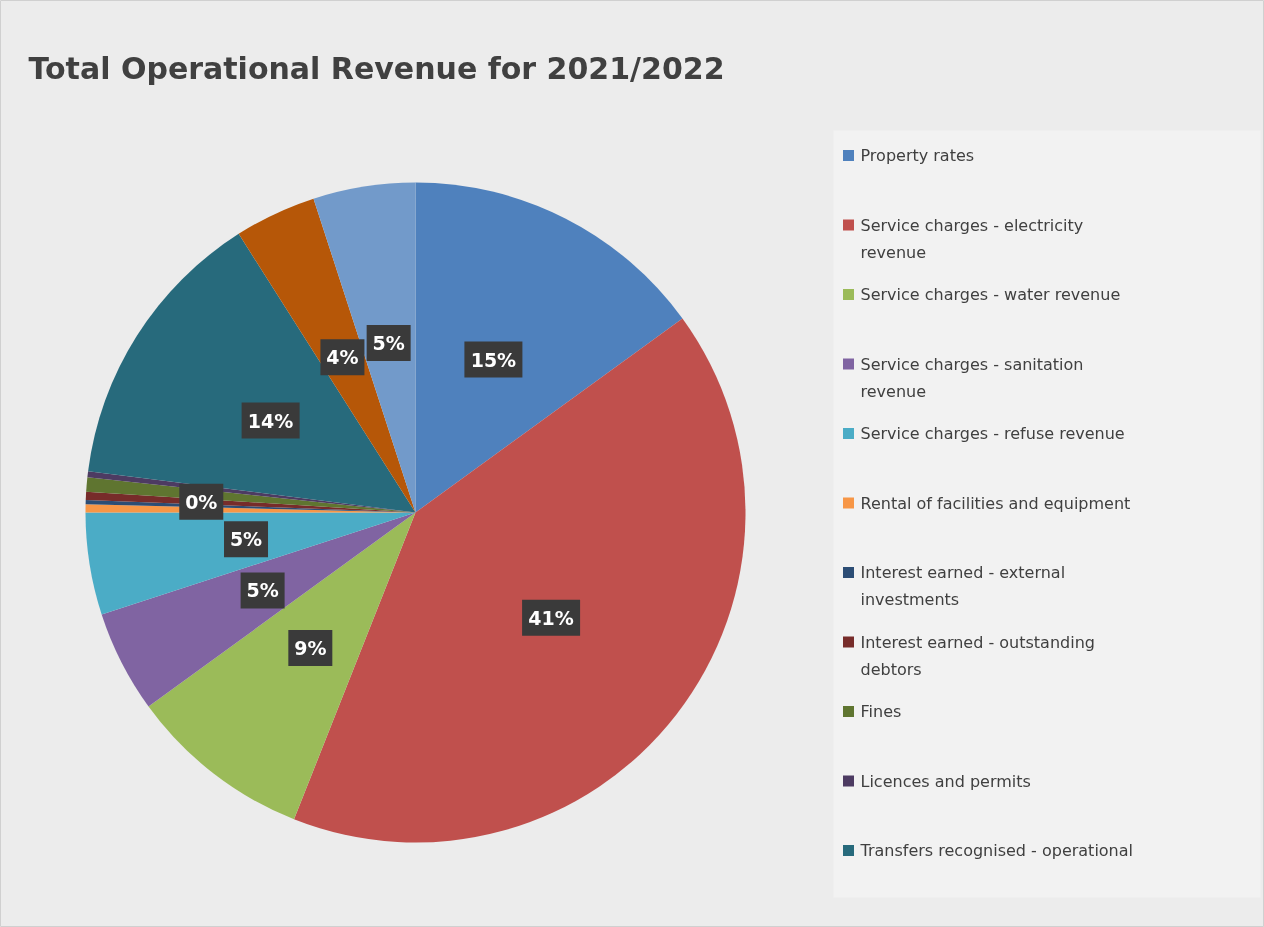  Describe the element at coordinates (376, 68) in the screenshot. I see `chart-title: Total Operational Revenue for 2021/2022` at that location.